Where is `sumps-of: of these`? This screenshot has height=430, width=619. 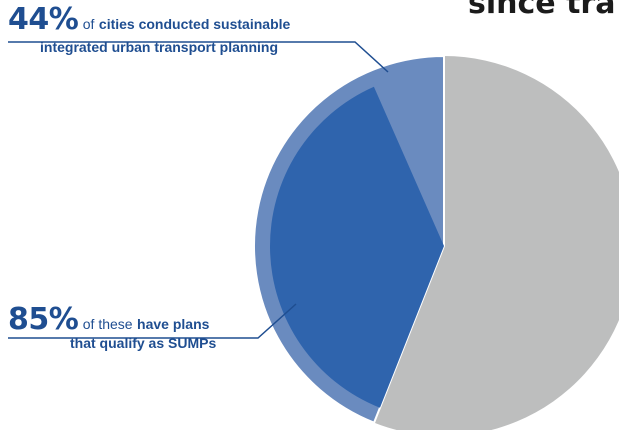
sumps-of: of these is located at coordinates (107, 324).